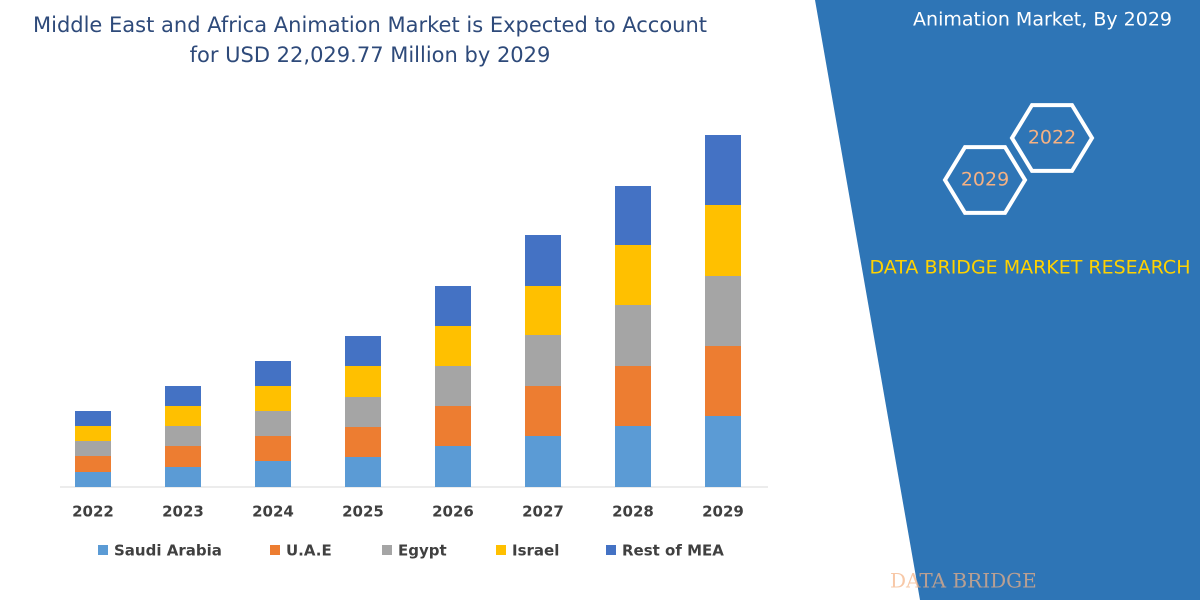  I want to click on x-tick-label: 2028, so click(633, 512).